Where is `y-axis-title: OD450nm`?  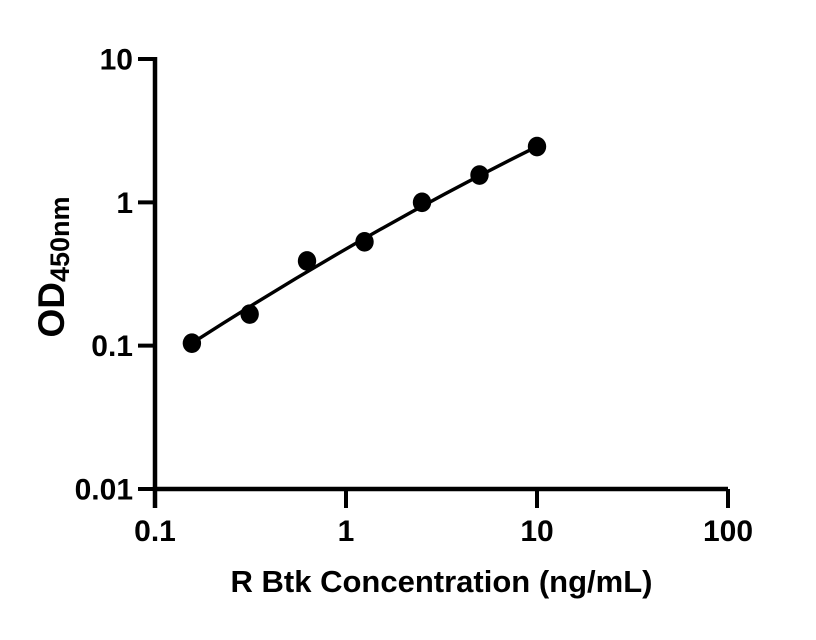
y-axis-title: OD450nm is located at coordinates (53, 267).